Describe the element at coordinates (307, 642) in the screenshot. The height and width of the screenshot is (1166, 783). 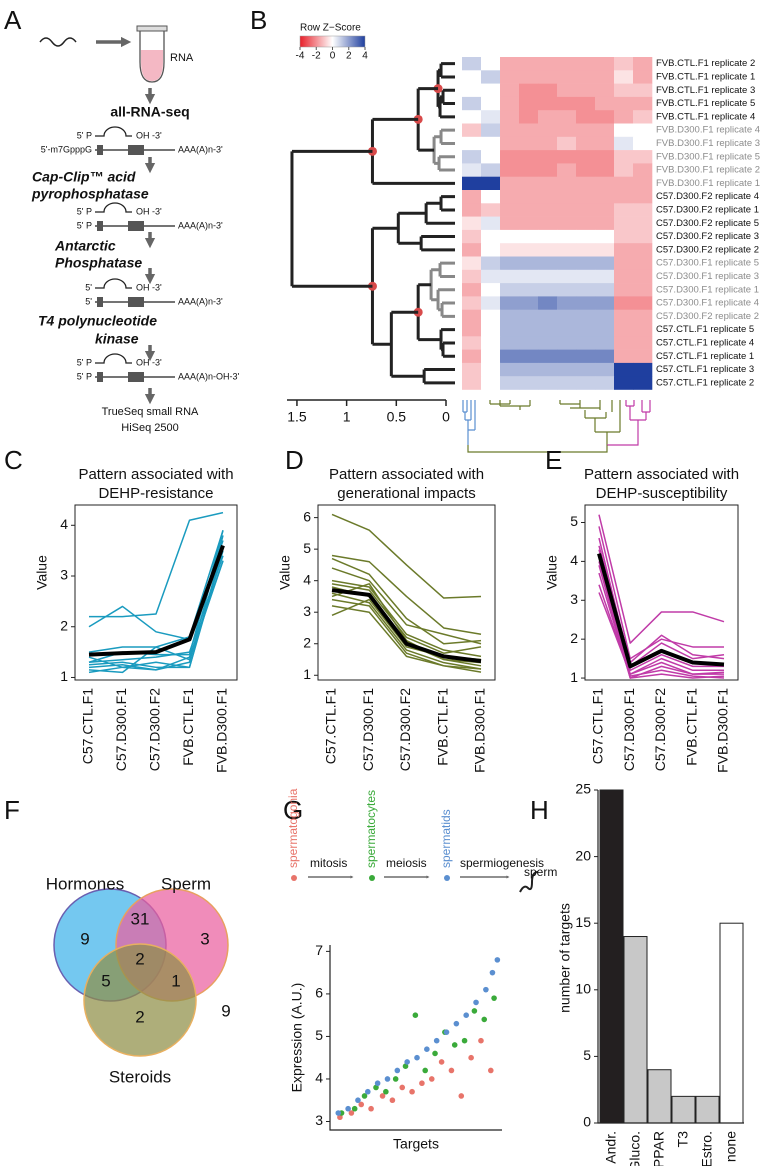
I see `y-tick-label: 2` at that location.